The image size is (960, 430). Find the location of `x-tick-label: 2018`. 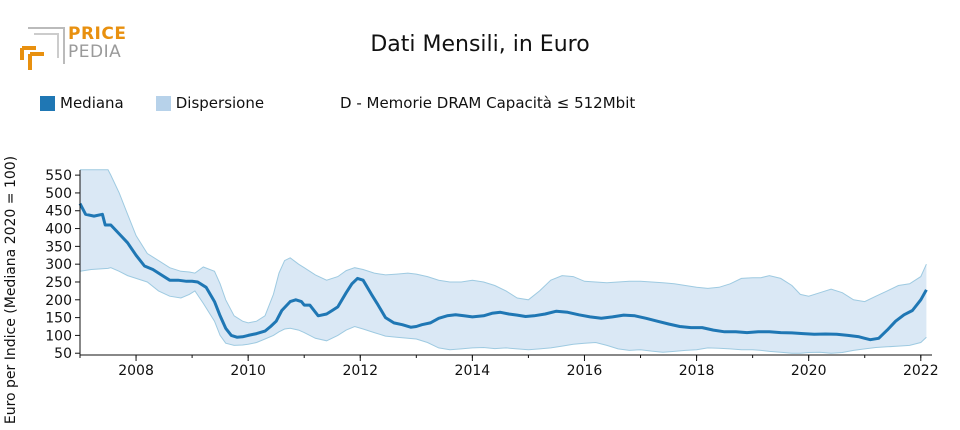

x-tick-label: 2018 is located at coordinates (697, 371).